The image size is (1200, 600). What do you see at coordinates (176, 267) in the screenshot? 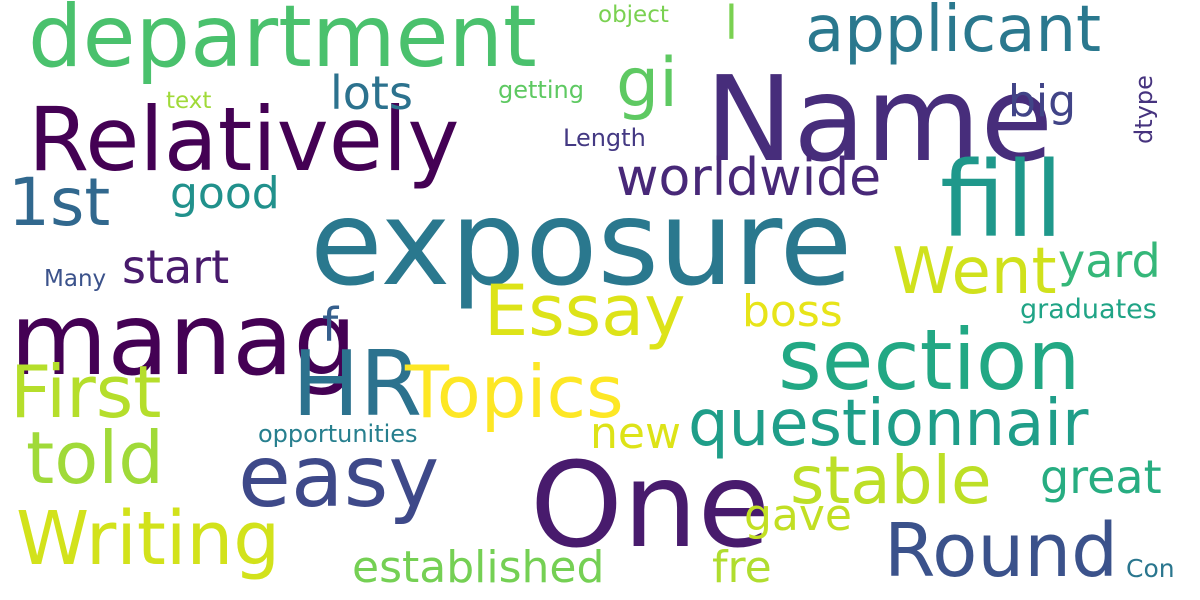
I see `word-start: start` at bounding box center [176, 267].